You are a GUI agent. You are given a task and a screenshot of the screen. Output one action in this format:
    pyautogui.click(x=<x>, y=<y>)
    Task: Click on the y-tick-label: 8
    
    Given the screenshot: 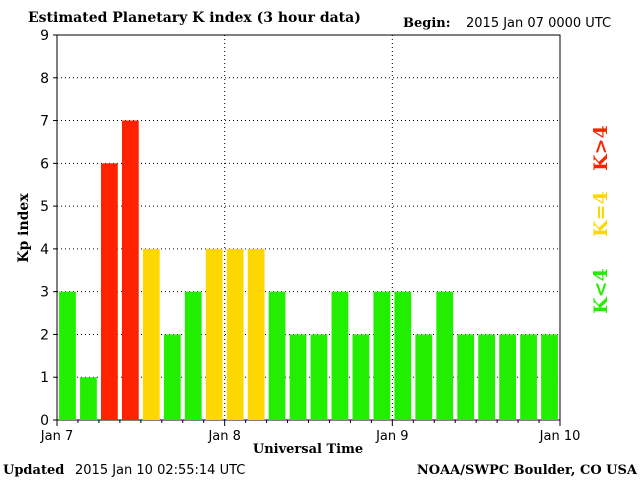 What is the action you would take?
    pyautogui.click(x=44, y=79)
    